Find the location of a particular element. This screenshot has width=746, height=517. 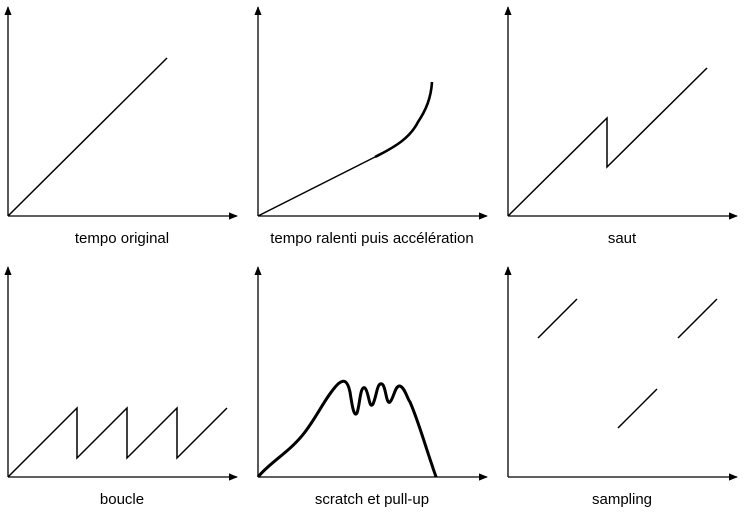

panel-saut is located at coordinates (621, 113).